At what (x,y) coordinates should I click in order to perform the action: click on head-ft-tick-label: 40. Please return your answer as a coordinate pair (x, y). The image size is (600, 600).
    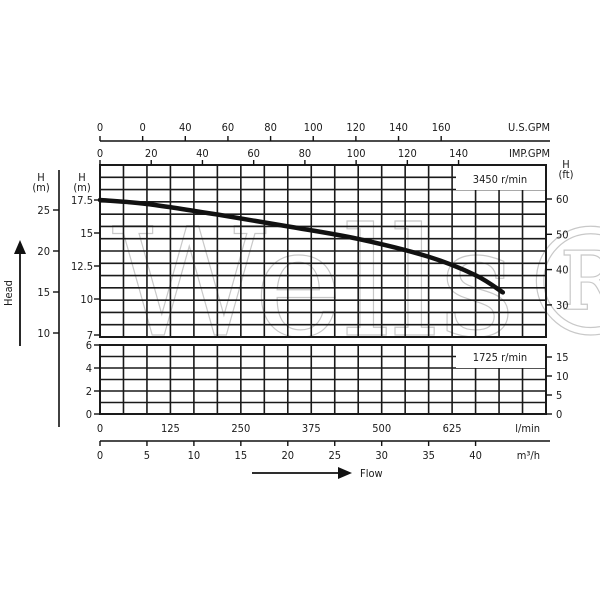
    Looking at the image, I should click on (562, 270).